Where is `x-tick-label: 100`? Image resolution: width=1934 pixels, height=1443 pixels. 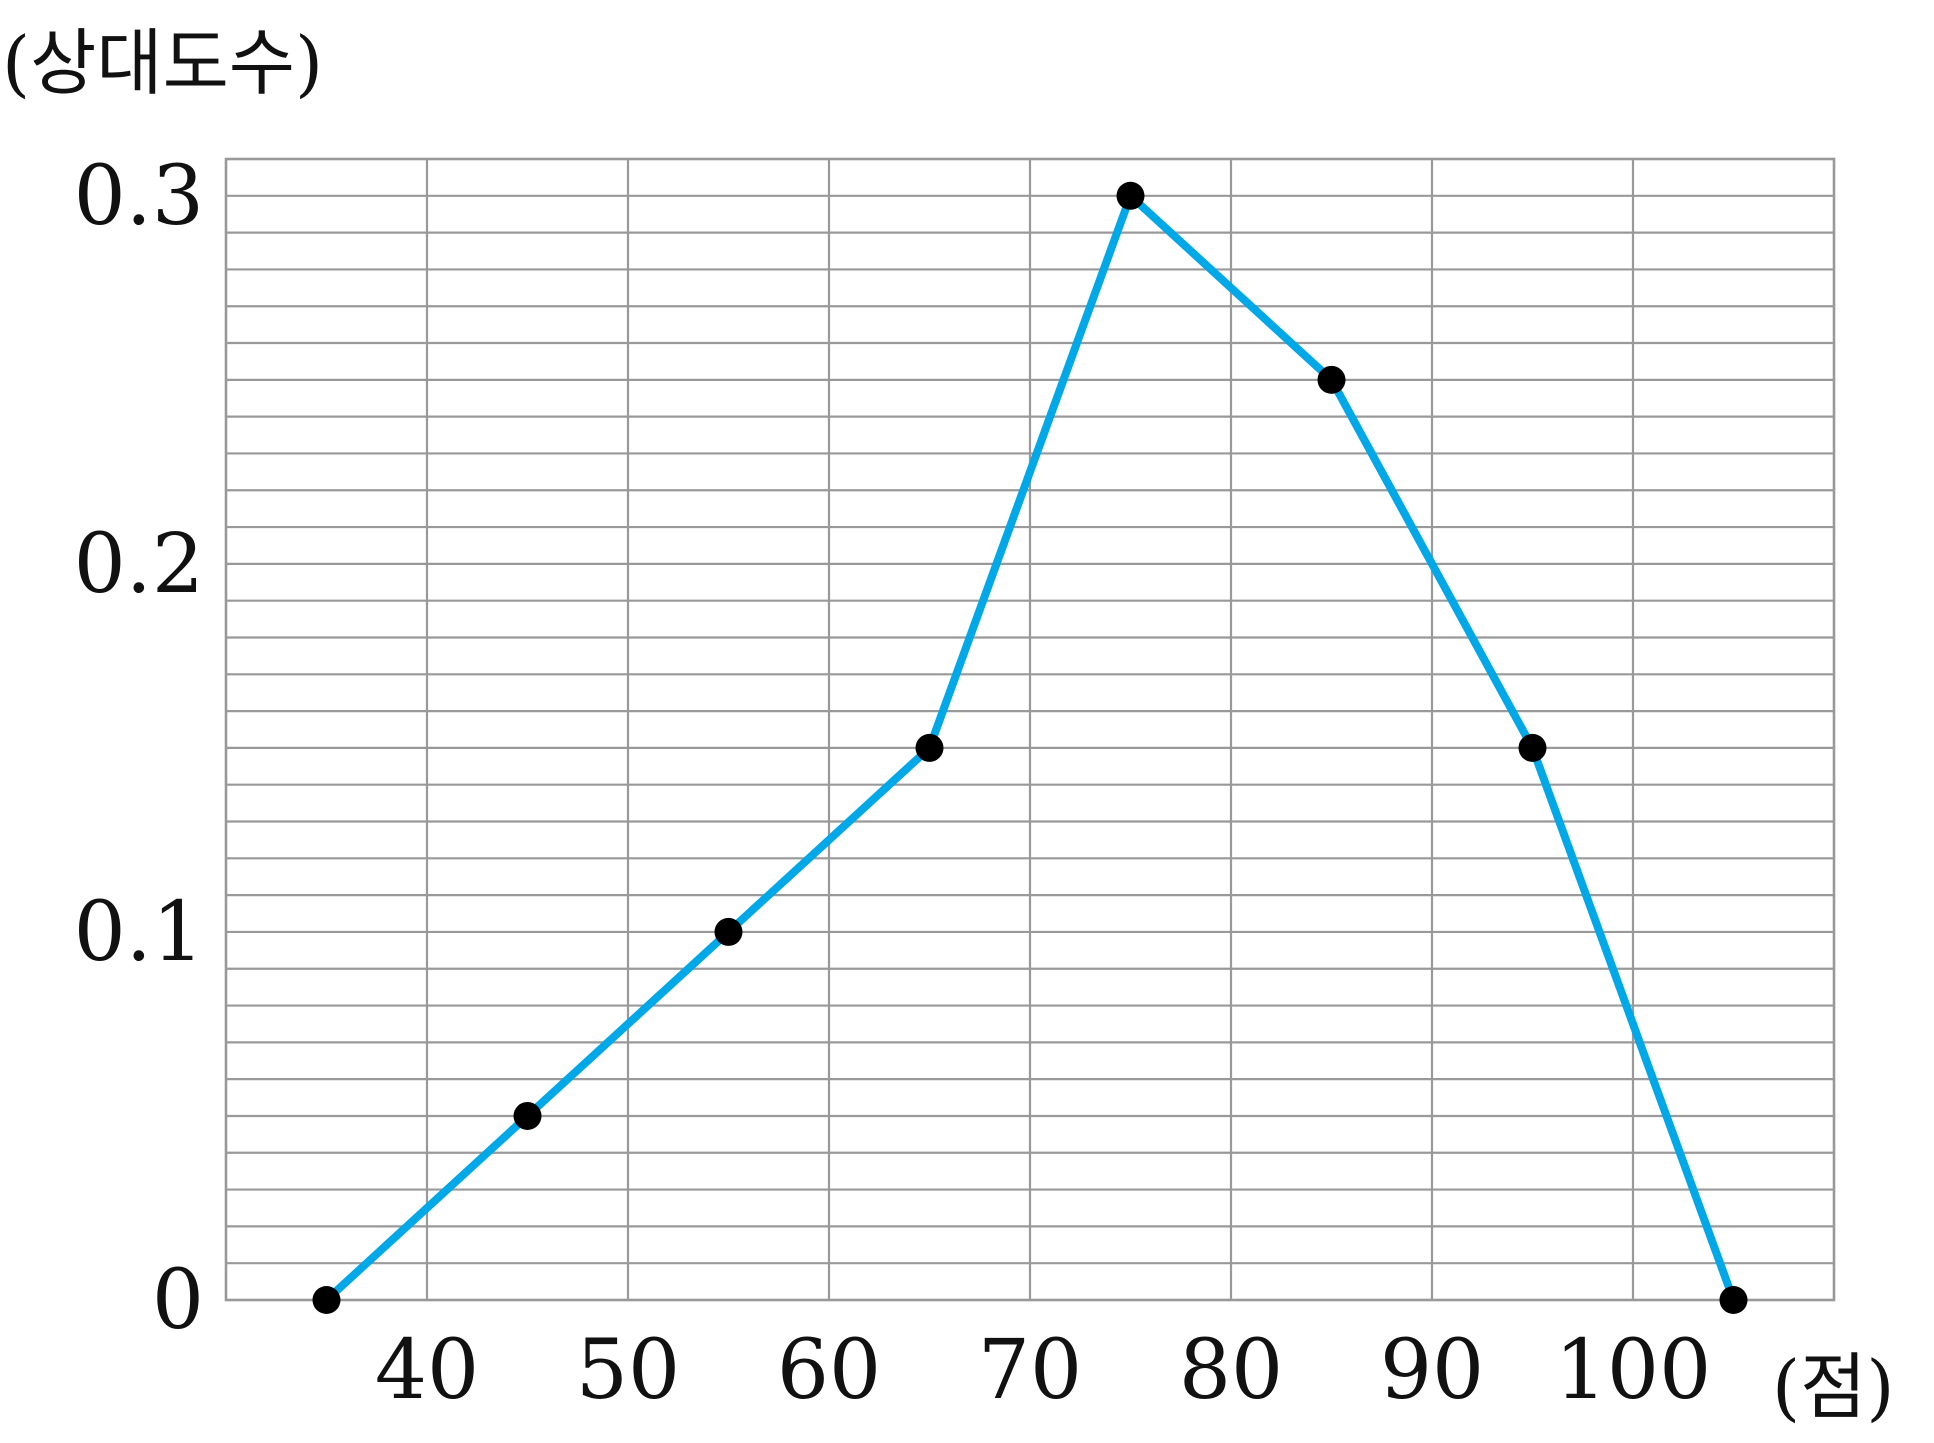
x-tick-label: 100 is located at coordinates (1633, 1370).